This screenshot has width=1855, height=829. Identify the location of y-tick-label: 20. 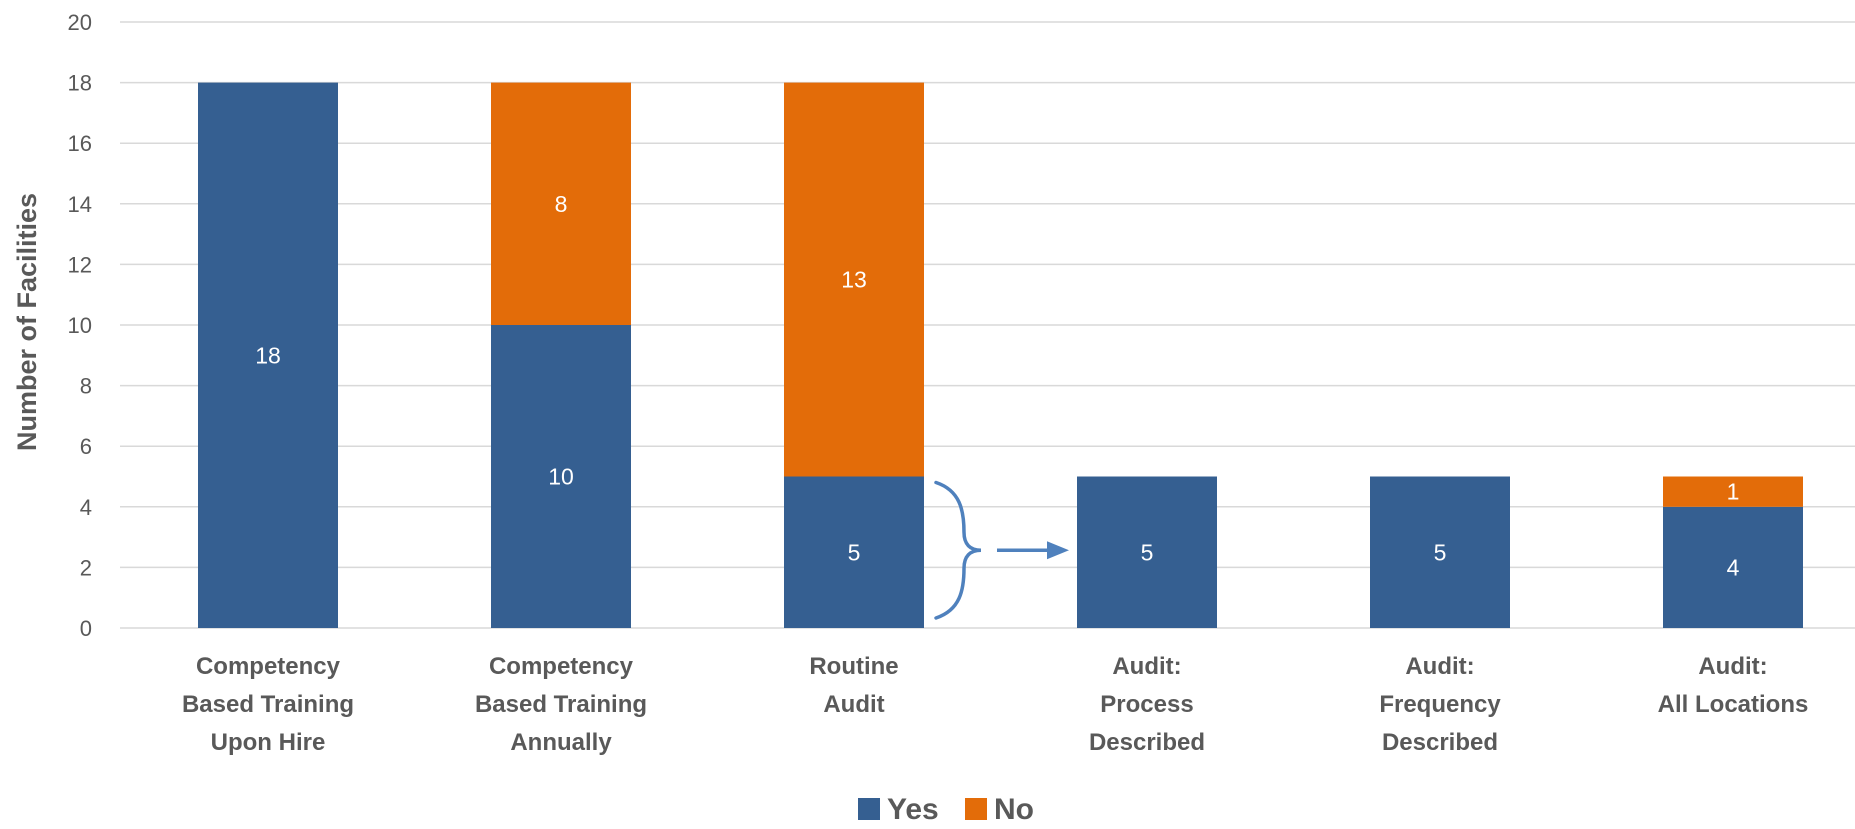
(80, 22).